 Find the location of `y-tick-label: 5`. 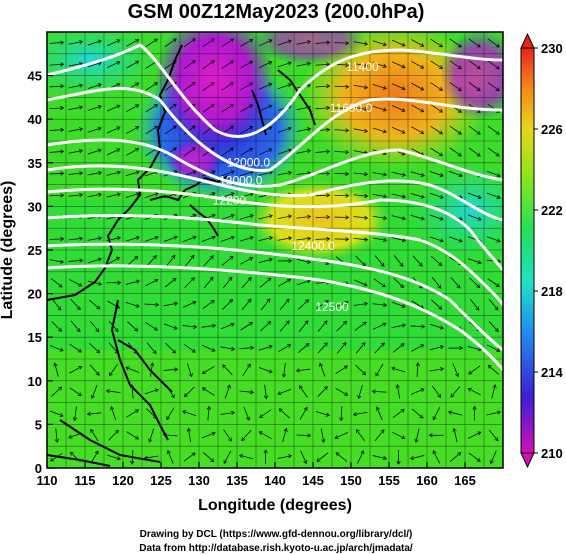

y-tick-label: 5 is located at coordinates (38, 424).